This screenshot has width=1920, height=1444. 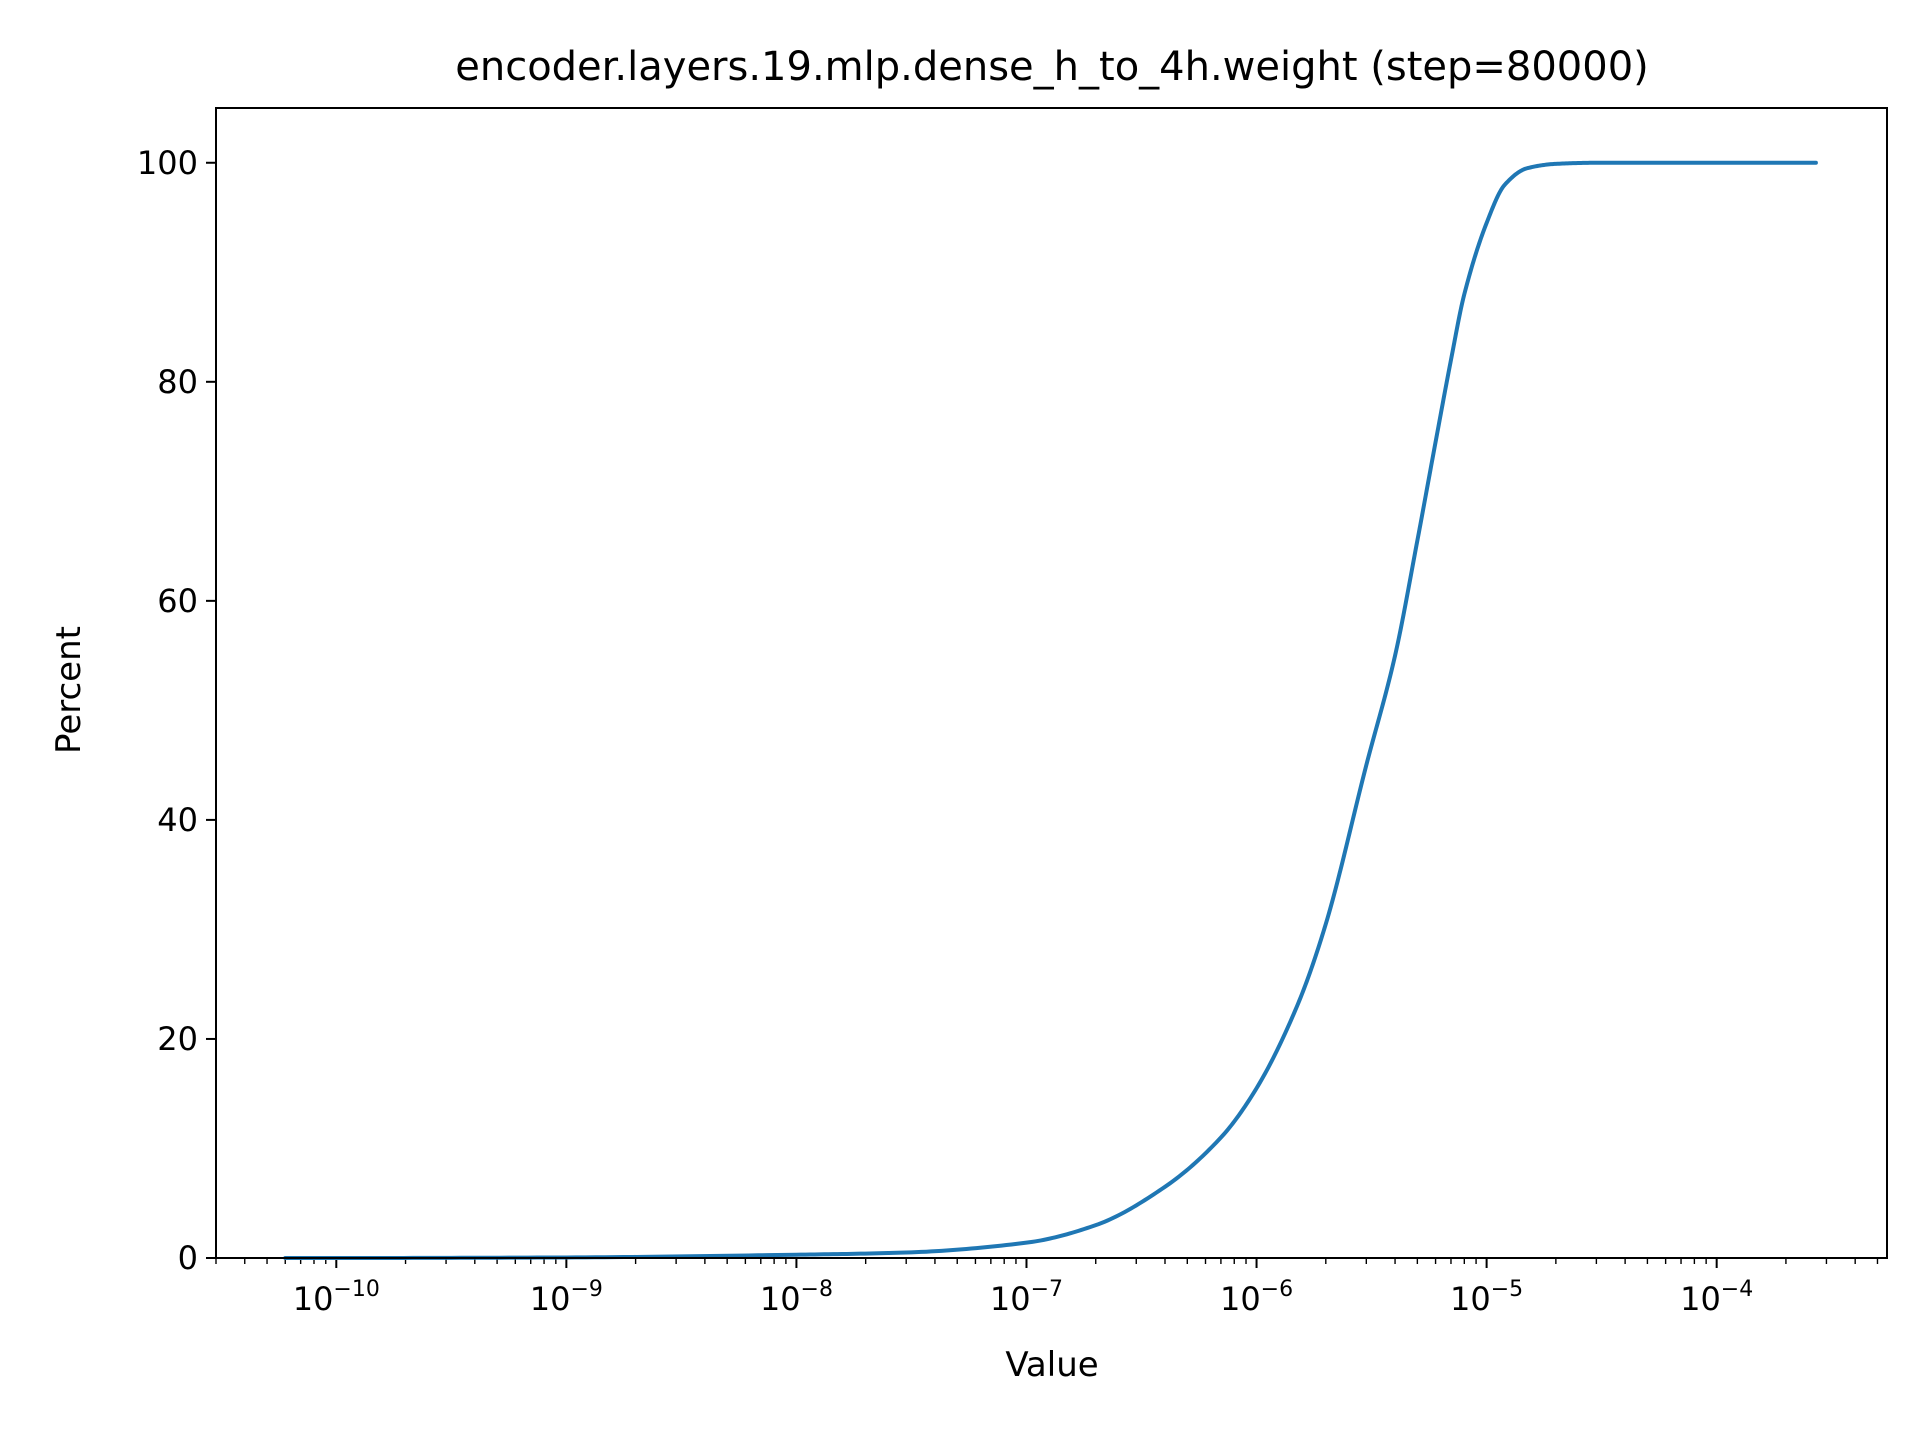 I want to click on y-axis-label: Percent, so click(x=69, y=690).